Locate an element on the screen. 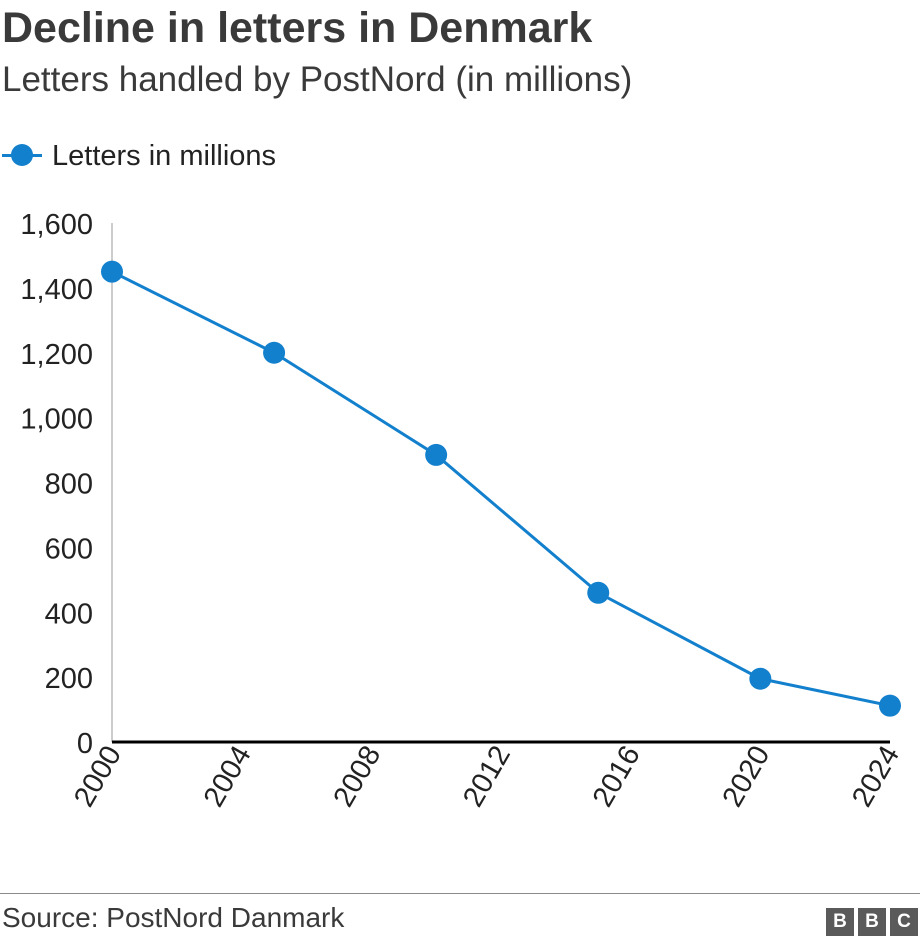 Image resolution: width=920 pixels, height=948 pixels. bbc-logo: B B C is located at coordinates (872, 922).